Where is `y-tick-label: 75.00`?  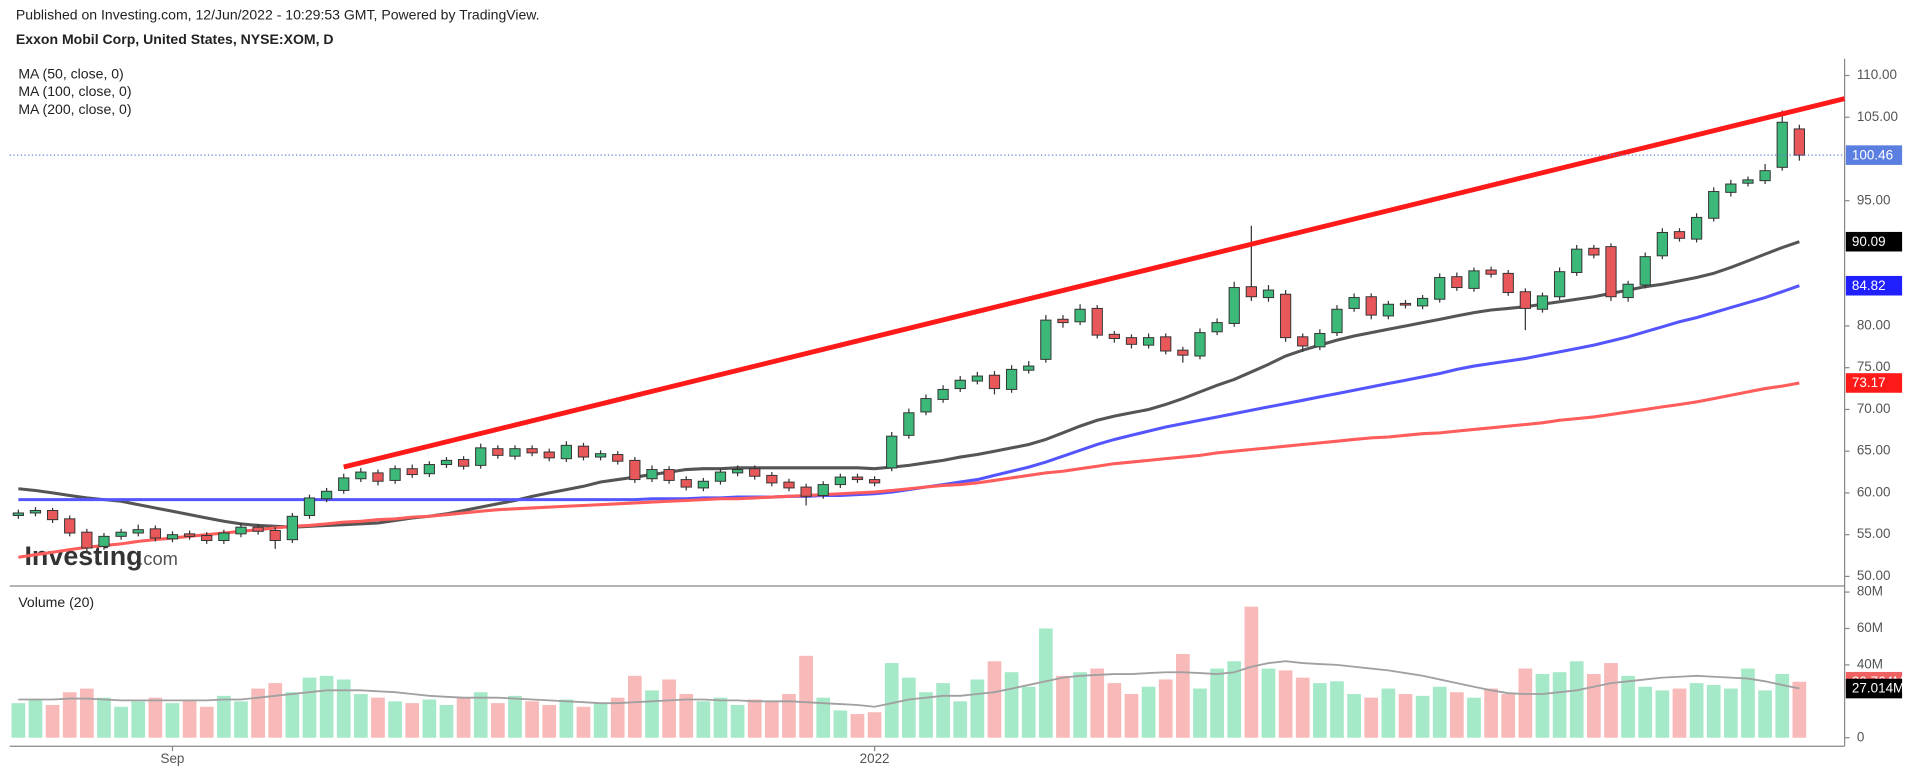
y-tick-label: 75.00 is located at coordinates (1874, 366).